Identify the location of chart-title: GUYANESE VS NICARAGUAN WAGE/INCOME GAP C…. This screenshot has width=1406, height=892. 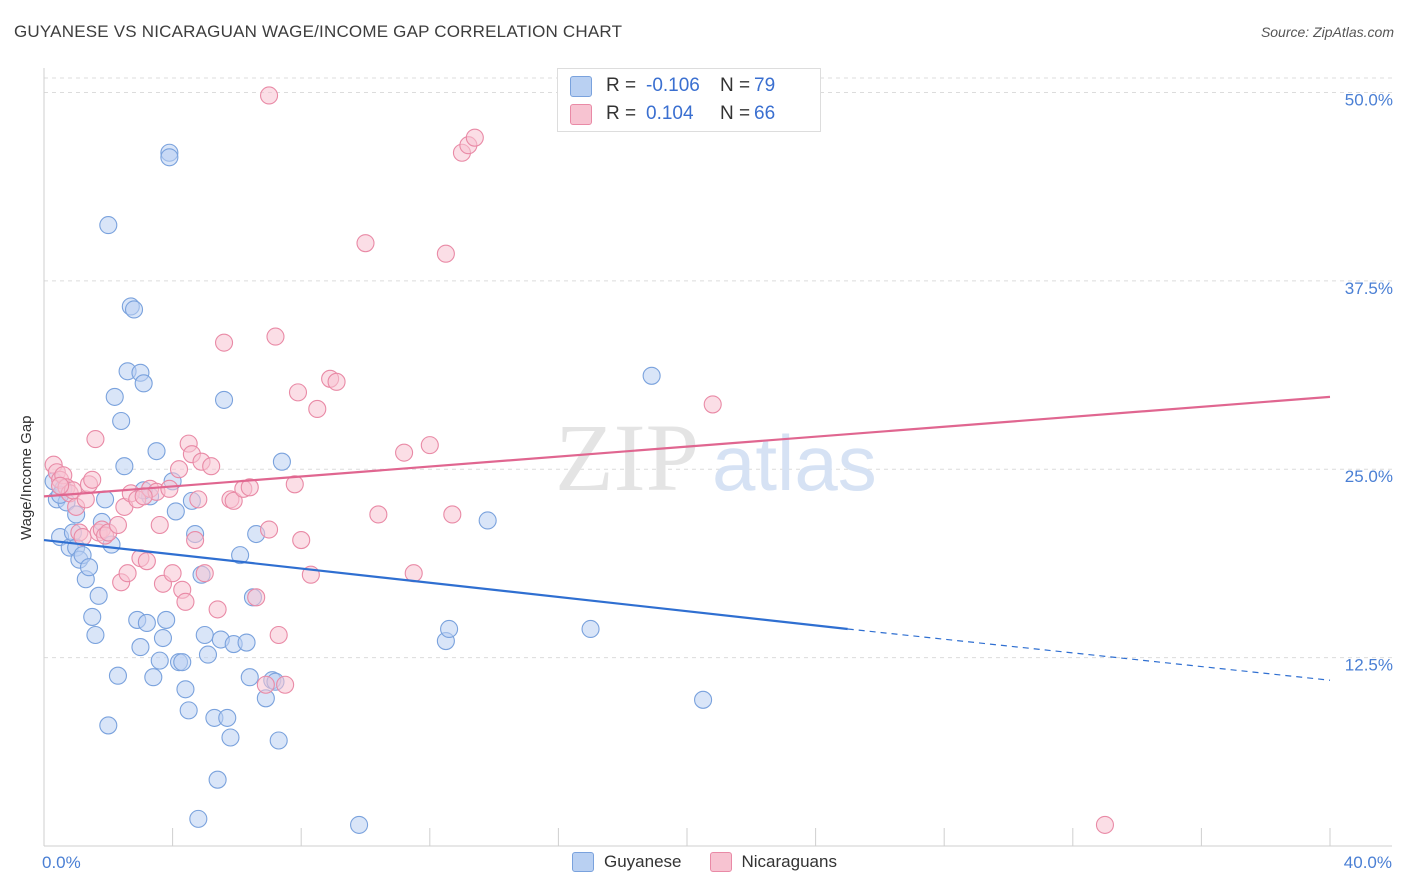
(318, 31).